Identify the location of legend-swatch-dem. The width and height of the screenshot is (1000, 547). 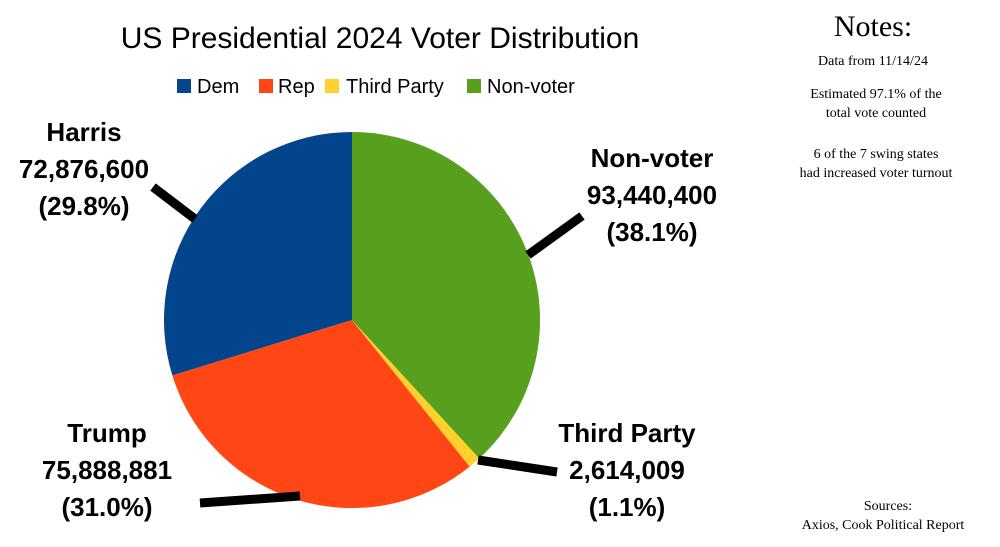
(184, 86).